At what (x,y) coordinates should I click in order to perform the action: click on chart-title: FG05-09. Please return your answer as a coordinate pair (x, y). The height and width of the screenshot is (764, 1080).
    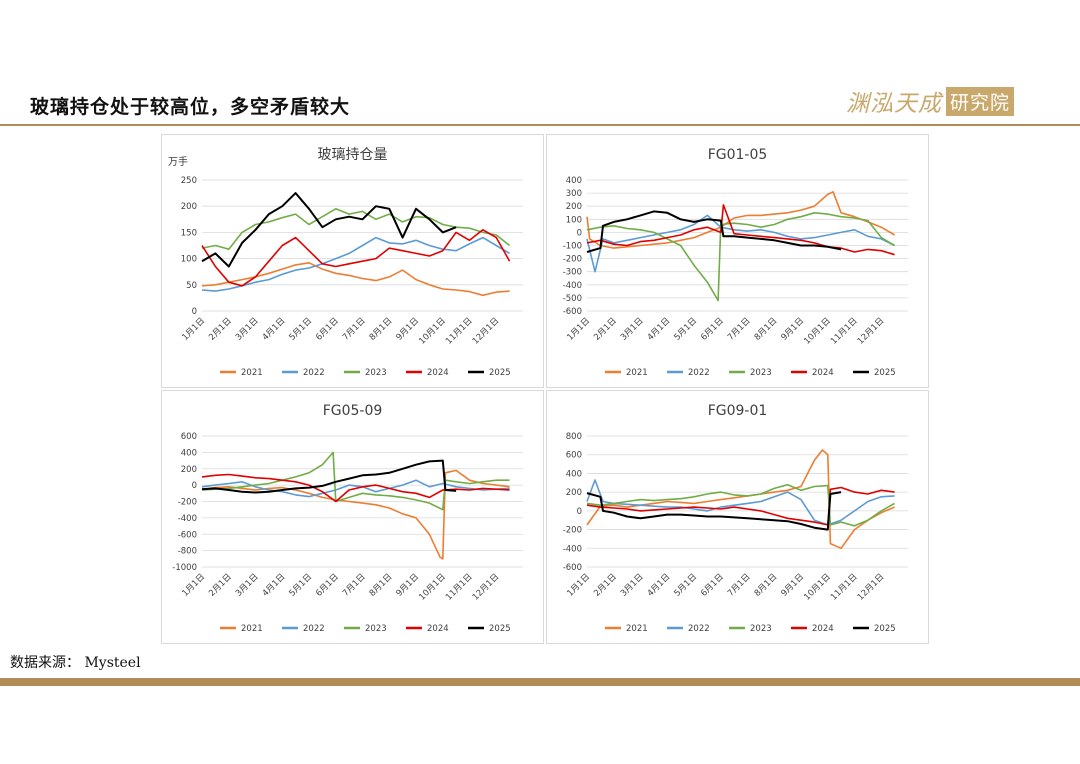
    Looking at the image, I should click on (353, 411).